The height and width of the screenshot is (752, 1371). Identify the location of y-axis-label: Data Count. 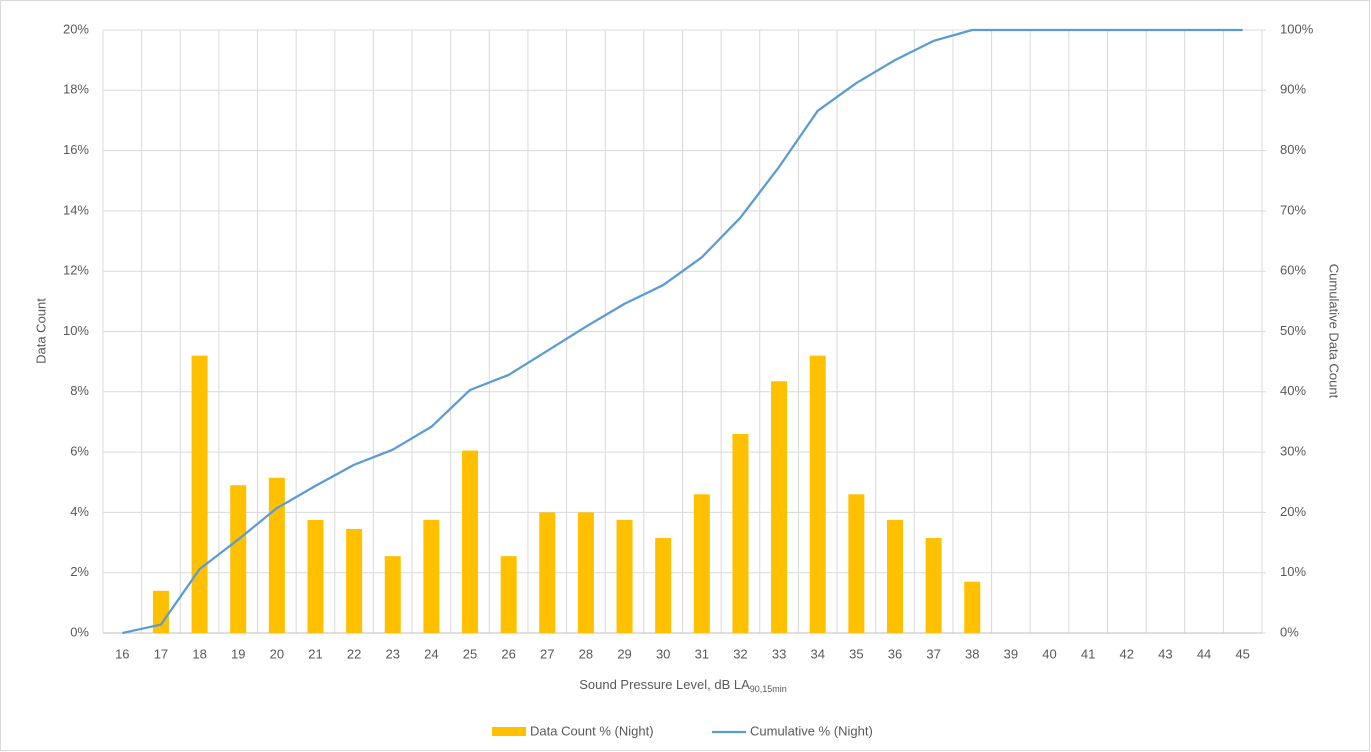
(40, 331).